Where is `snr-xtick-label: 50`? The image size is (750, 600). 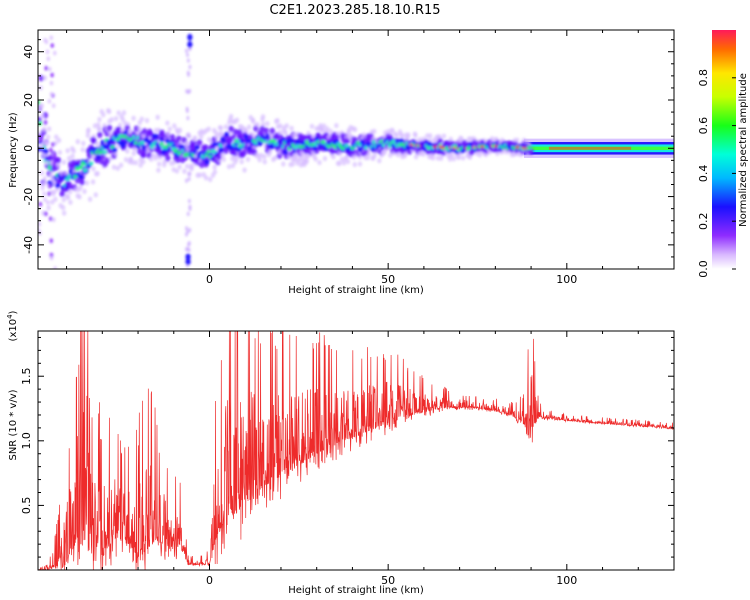
snr-xtick-label: 50 is located at coordinates (388, 580).